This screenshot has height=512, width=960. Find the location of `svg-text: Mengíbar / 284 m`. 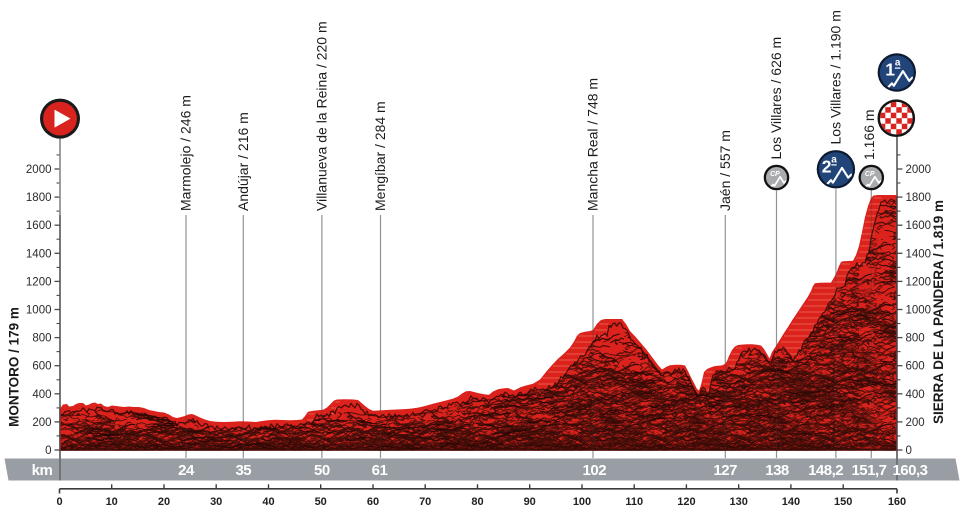

svg-text: Mengíbar / 284 m is located at coordinates (380, 156).